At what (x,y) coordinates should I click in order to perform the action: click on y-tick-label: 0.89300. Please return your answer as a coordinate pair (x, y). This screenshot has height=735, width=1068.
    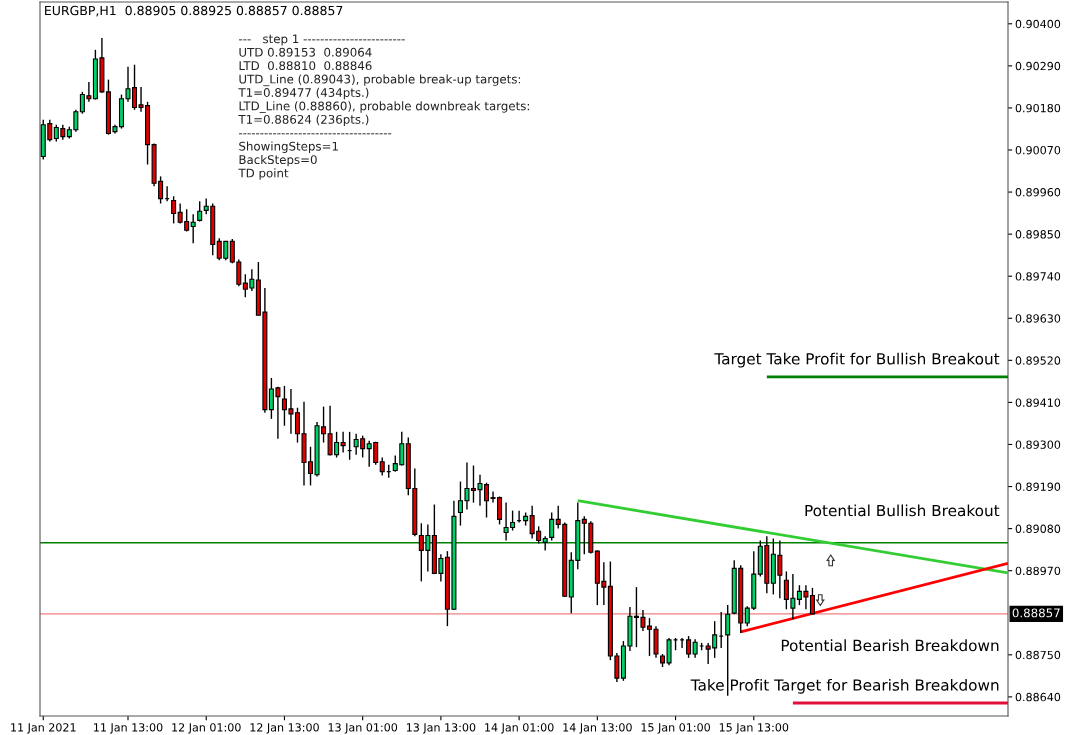
    Looking at the image, I should click on (1038, 444).